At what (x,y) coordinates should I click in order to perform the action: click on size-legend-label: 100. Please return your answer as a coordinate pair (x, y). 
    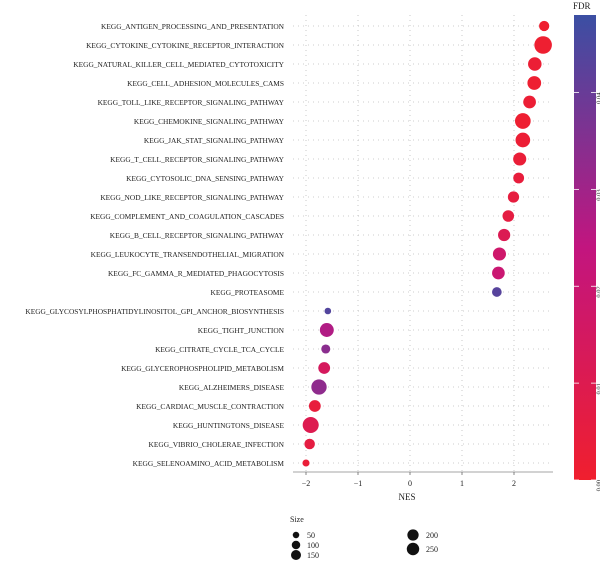
    Looking at the image, I should click on (313, 545).